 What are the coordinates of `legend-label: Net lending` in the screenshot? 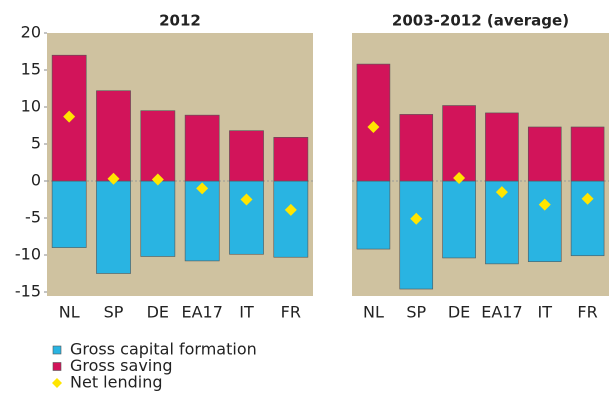 It's located at (116, 382).